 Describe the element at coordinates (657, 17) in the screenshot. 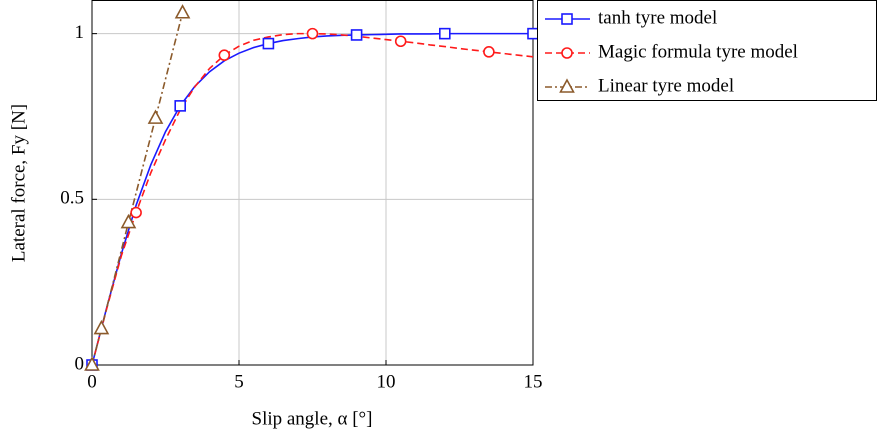

I see `legend-label: tanh tyre model` at that location.